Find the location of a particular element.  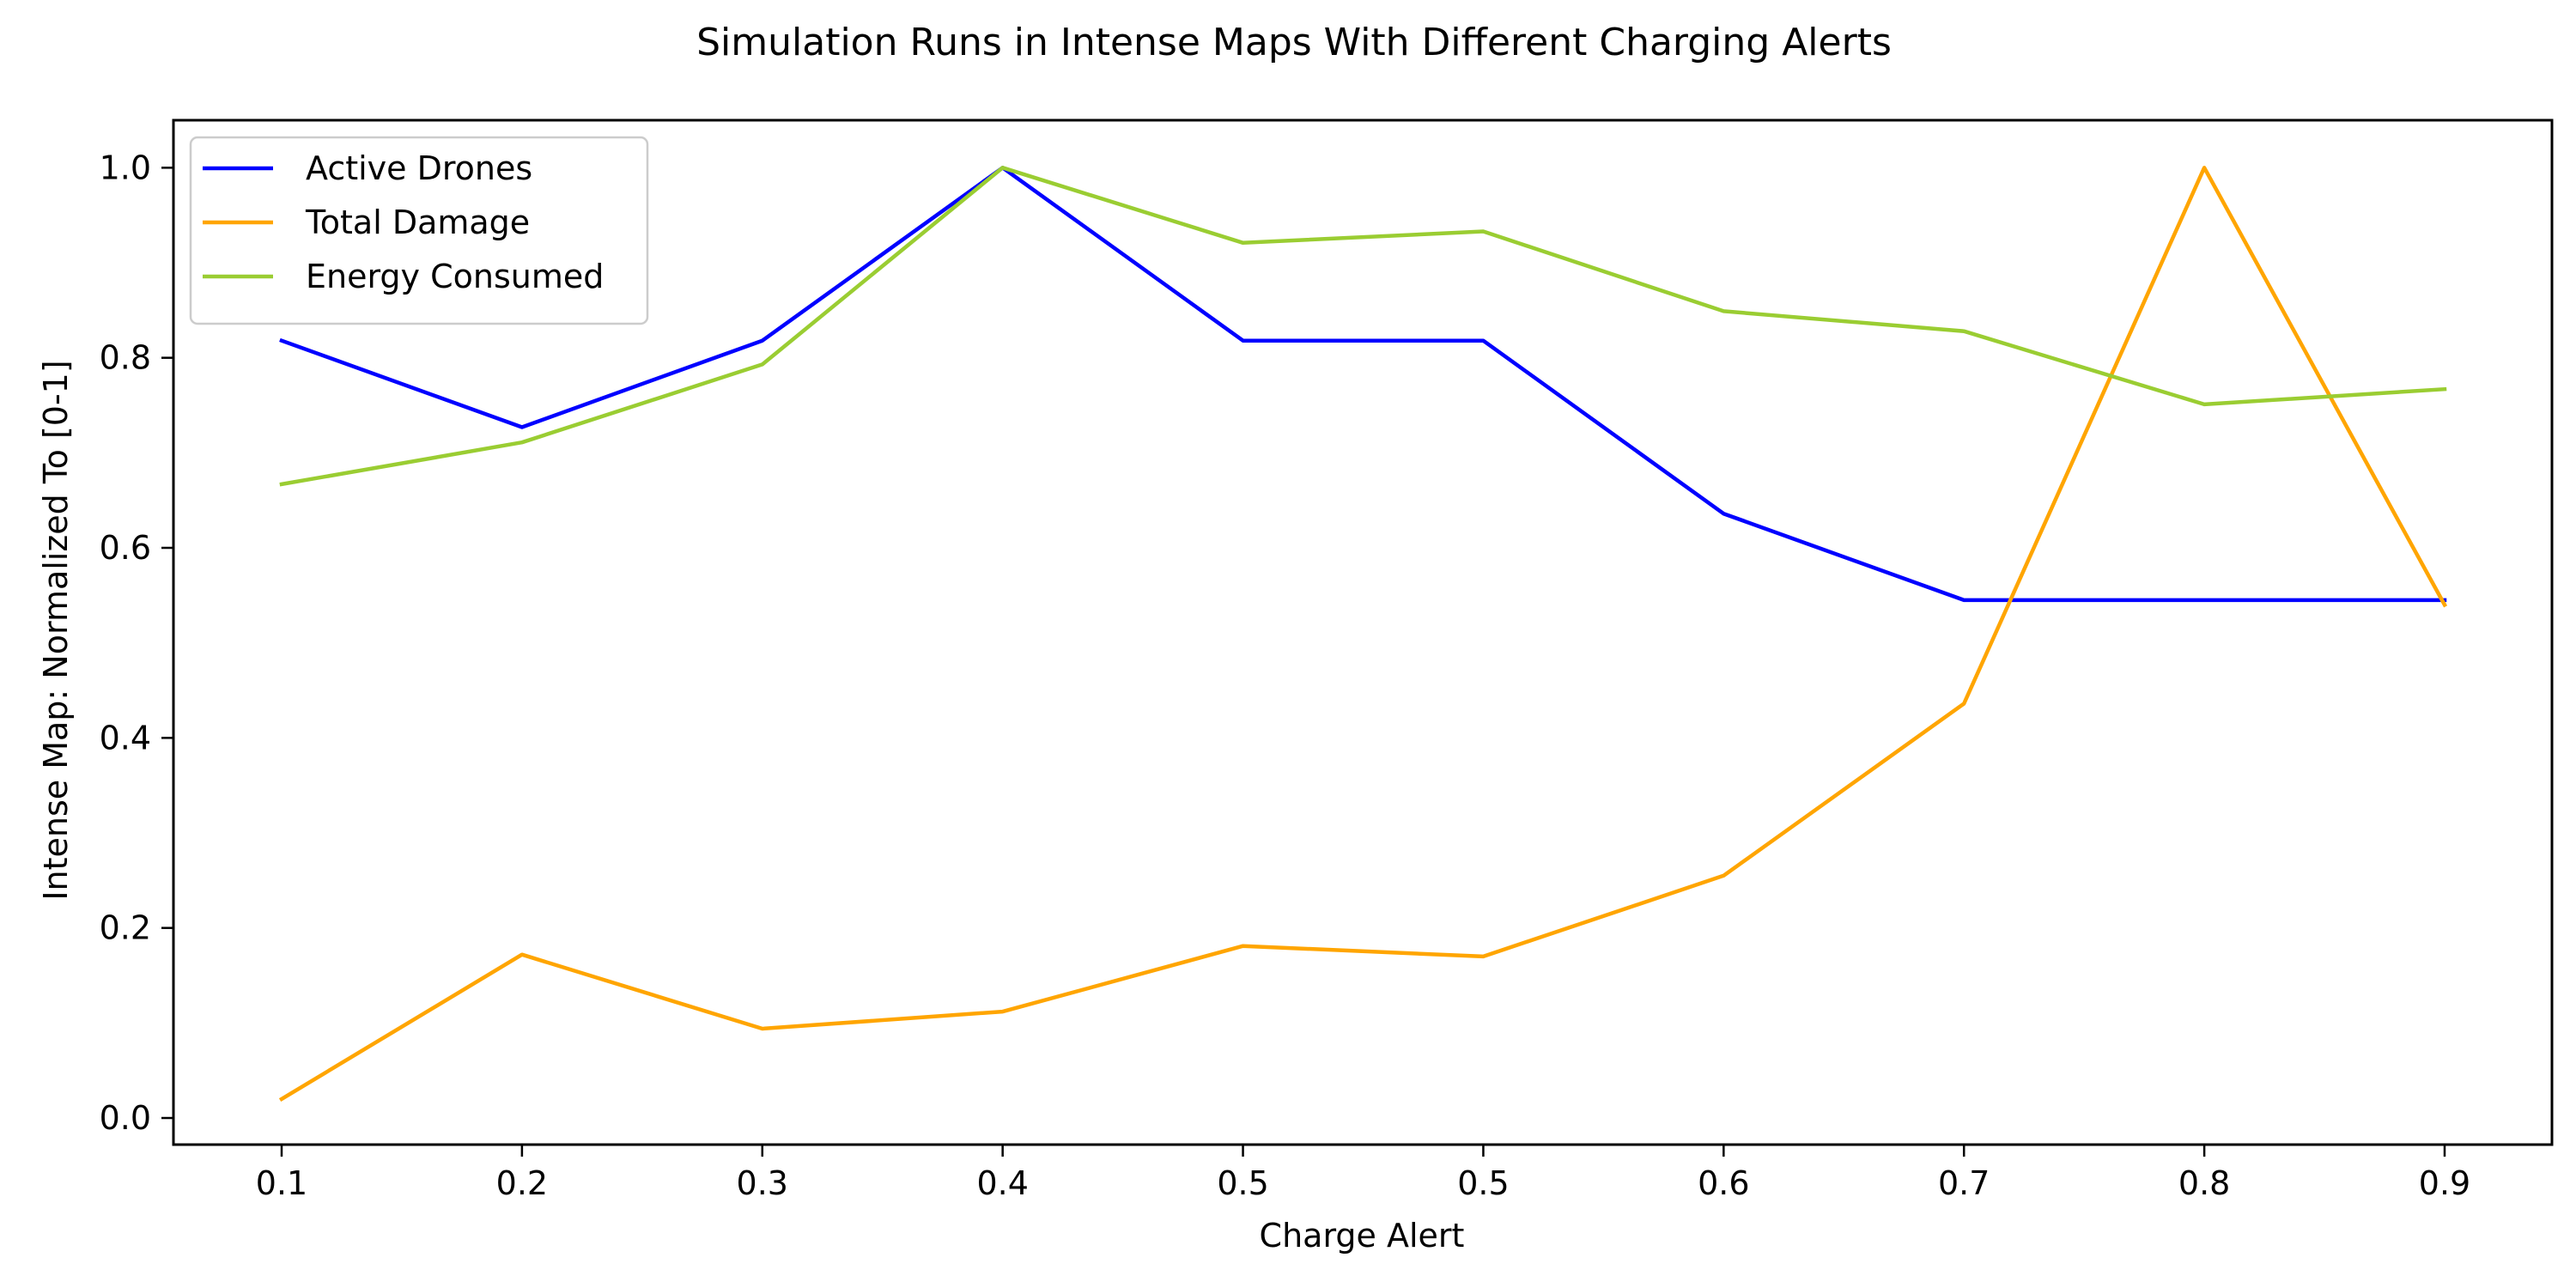

x-tick-label: 0.4 is located at coordinates (1002, 1183).